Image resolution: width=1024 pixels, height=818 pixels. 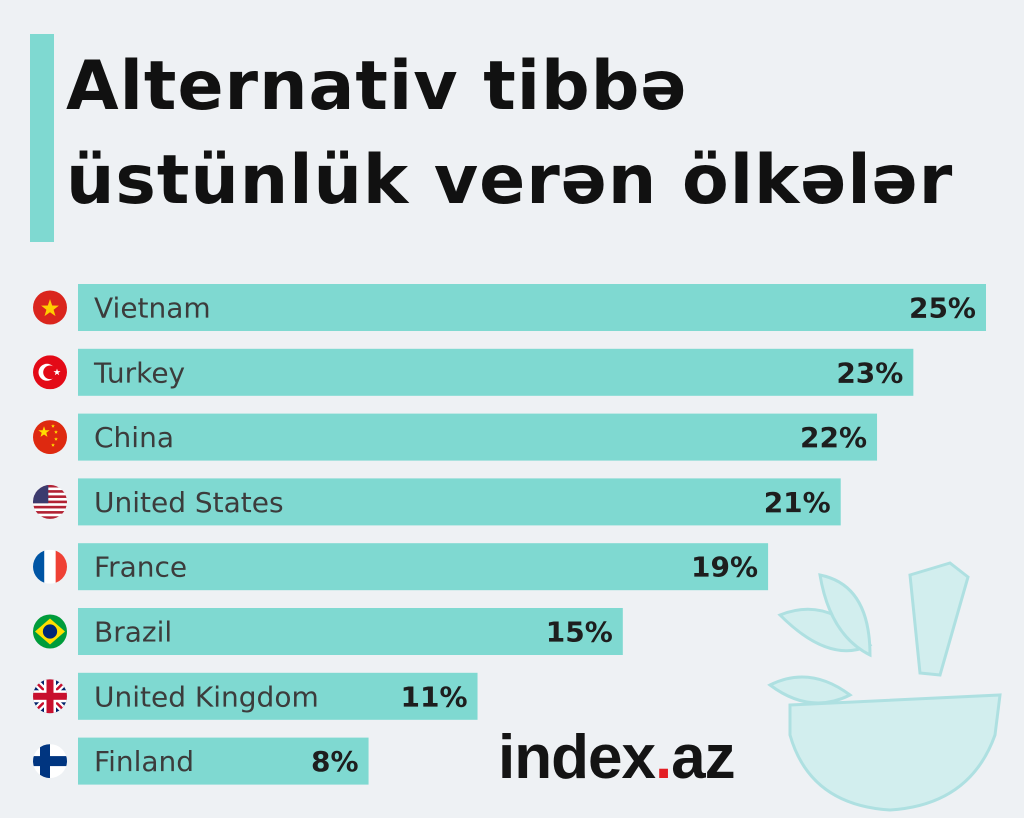 What do you see at coordinates (206, 696) in the screenshot?
I see `bar-category-label: United Kingdom` at bounding box center [206, 696].